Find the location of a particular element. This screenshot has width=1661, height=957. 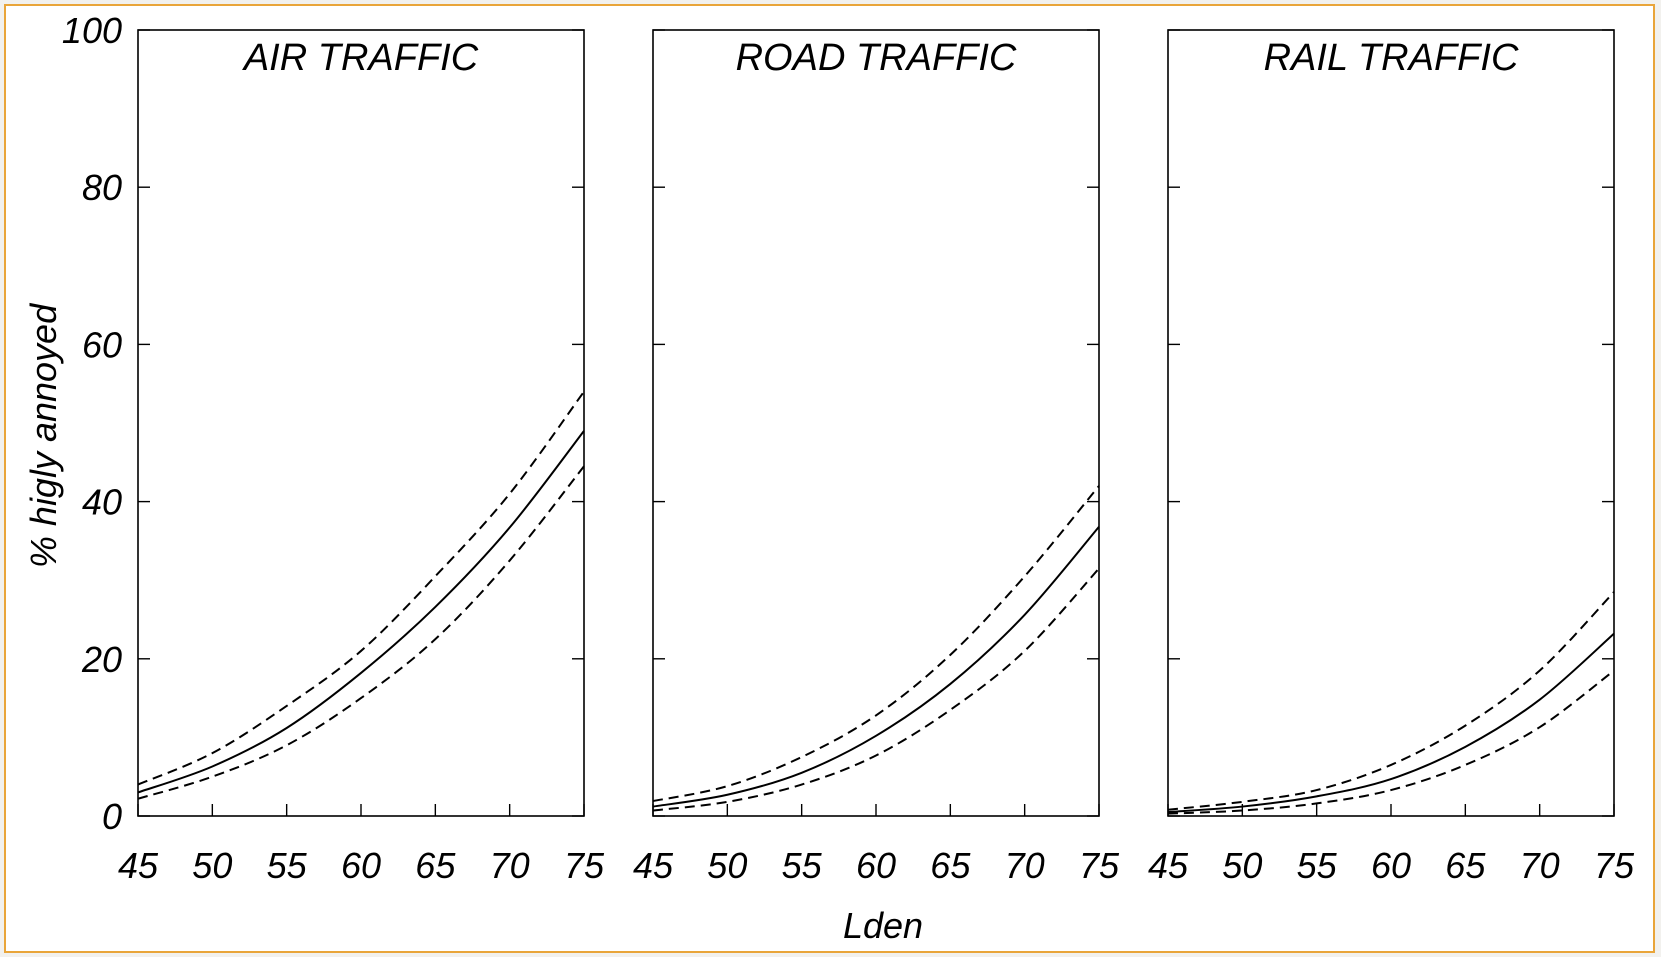

y-axis-title: % higly annoyed is located at coordinates (43, 435).